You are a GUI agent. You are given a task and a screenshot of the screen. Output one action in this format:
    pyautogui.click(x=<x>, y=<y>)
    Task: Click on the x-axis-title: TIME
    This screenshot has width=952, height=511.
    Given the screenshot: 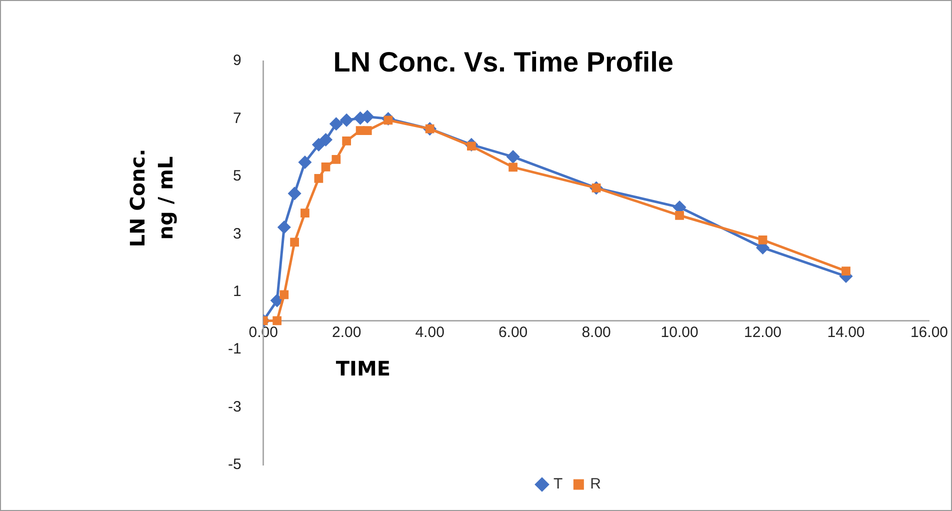 What is the action you would take?
    pyautogui.click(x=363, y=368)
    